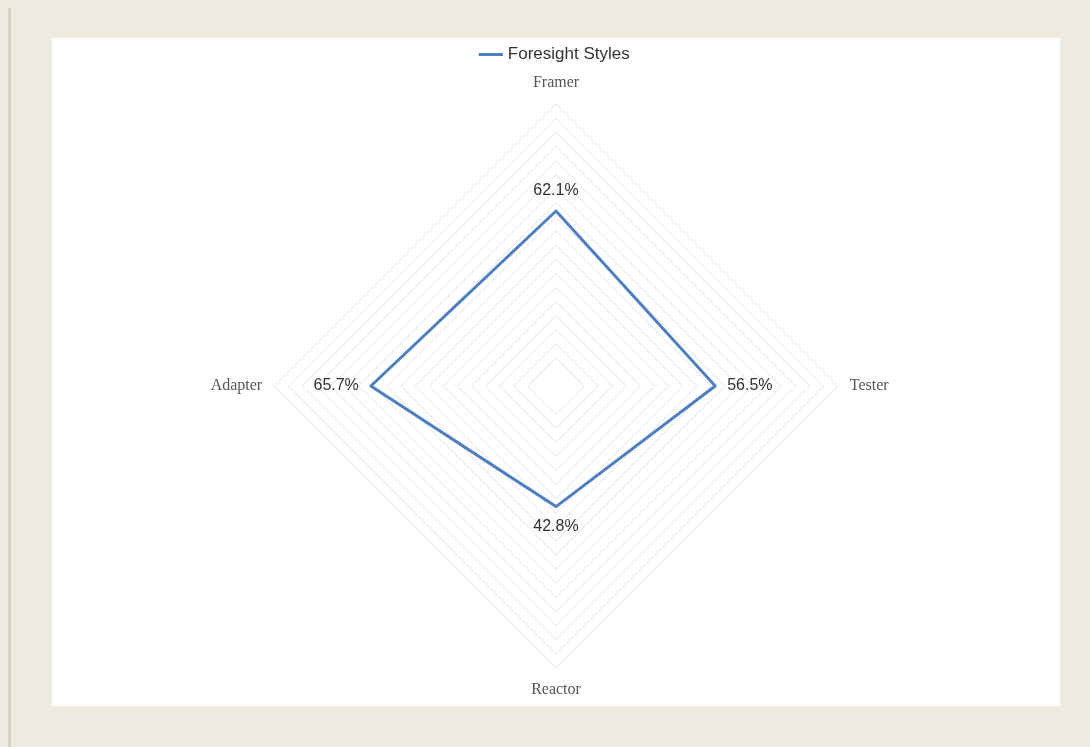 This screenshot has height=747, width=1090. Describe the element at coordinates (556, 688) in the screenshot. I see `spoke-label: Reactor` at that location.